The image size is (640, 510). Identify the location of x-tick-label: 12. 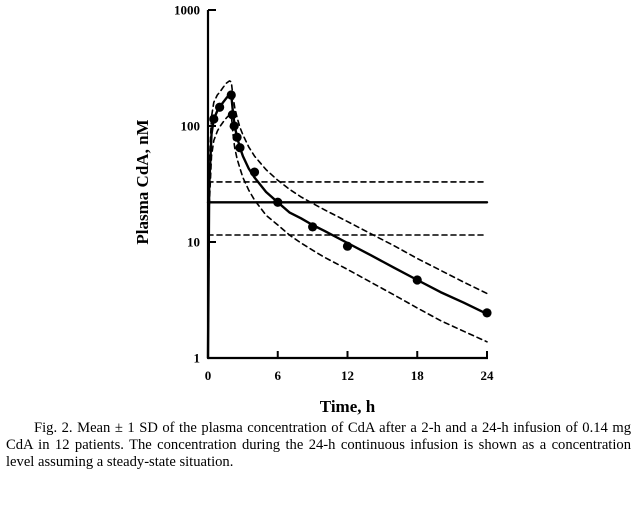
(347, 375).